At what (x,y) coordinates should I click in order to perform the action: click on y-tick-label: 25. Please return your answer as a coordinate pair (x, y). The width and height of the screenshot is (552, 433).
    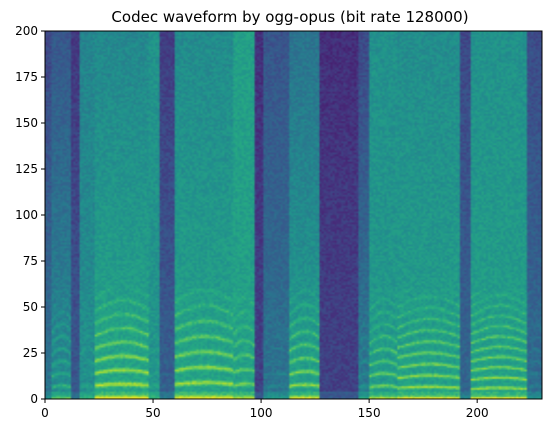
    Looking at the image, I should click on (30, 353).